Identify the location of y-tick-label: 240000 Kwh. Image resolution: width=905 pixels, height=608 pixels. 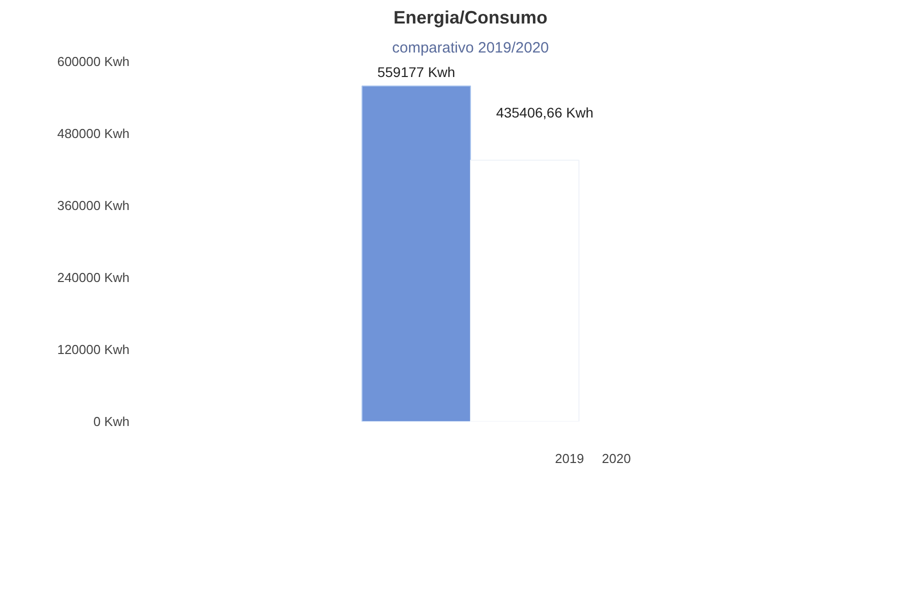
(93, 277).